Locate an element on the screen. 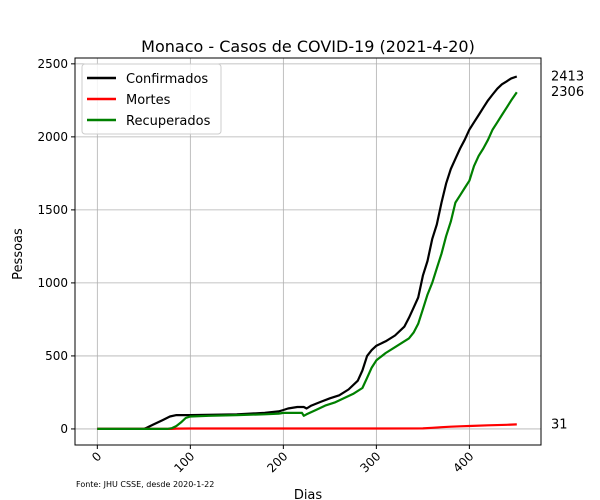 This screenshot has width=600, height=500. legend-entry-mortes: Mortes is located at coordinates (148, 100).